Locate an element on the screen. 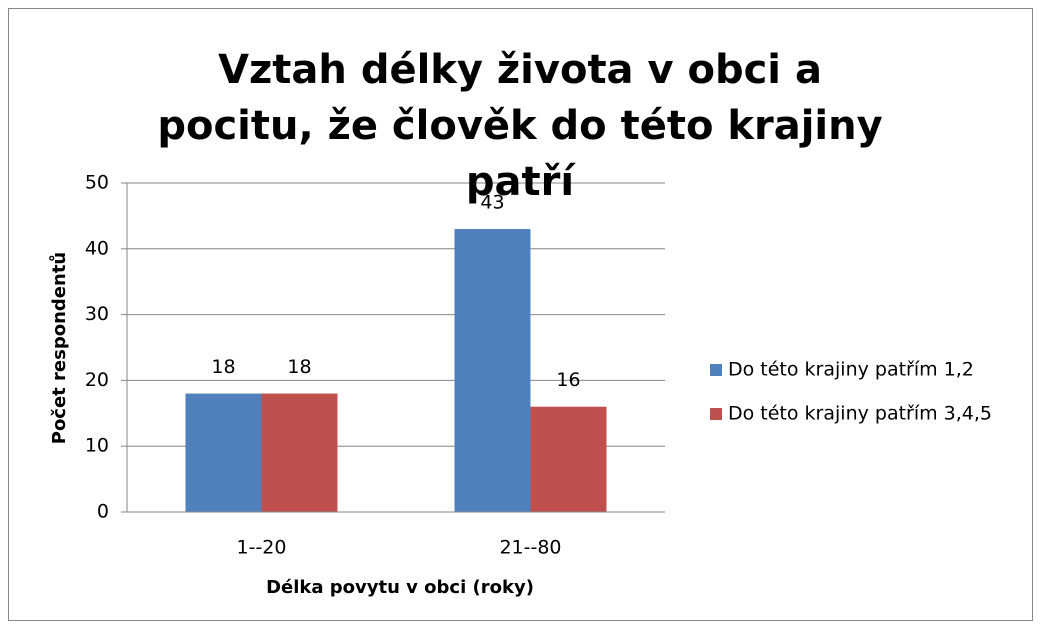 The height and width of the screenshot is (625, 1042). y-tick-label: 0 is located at coordinates (103, 512).